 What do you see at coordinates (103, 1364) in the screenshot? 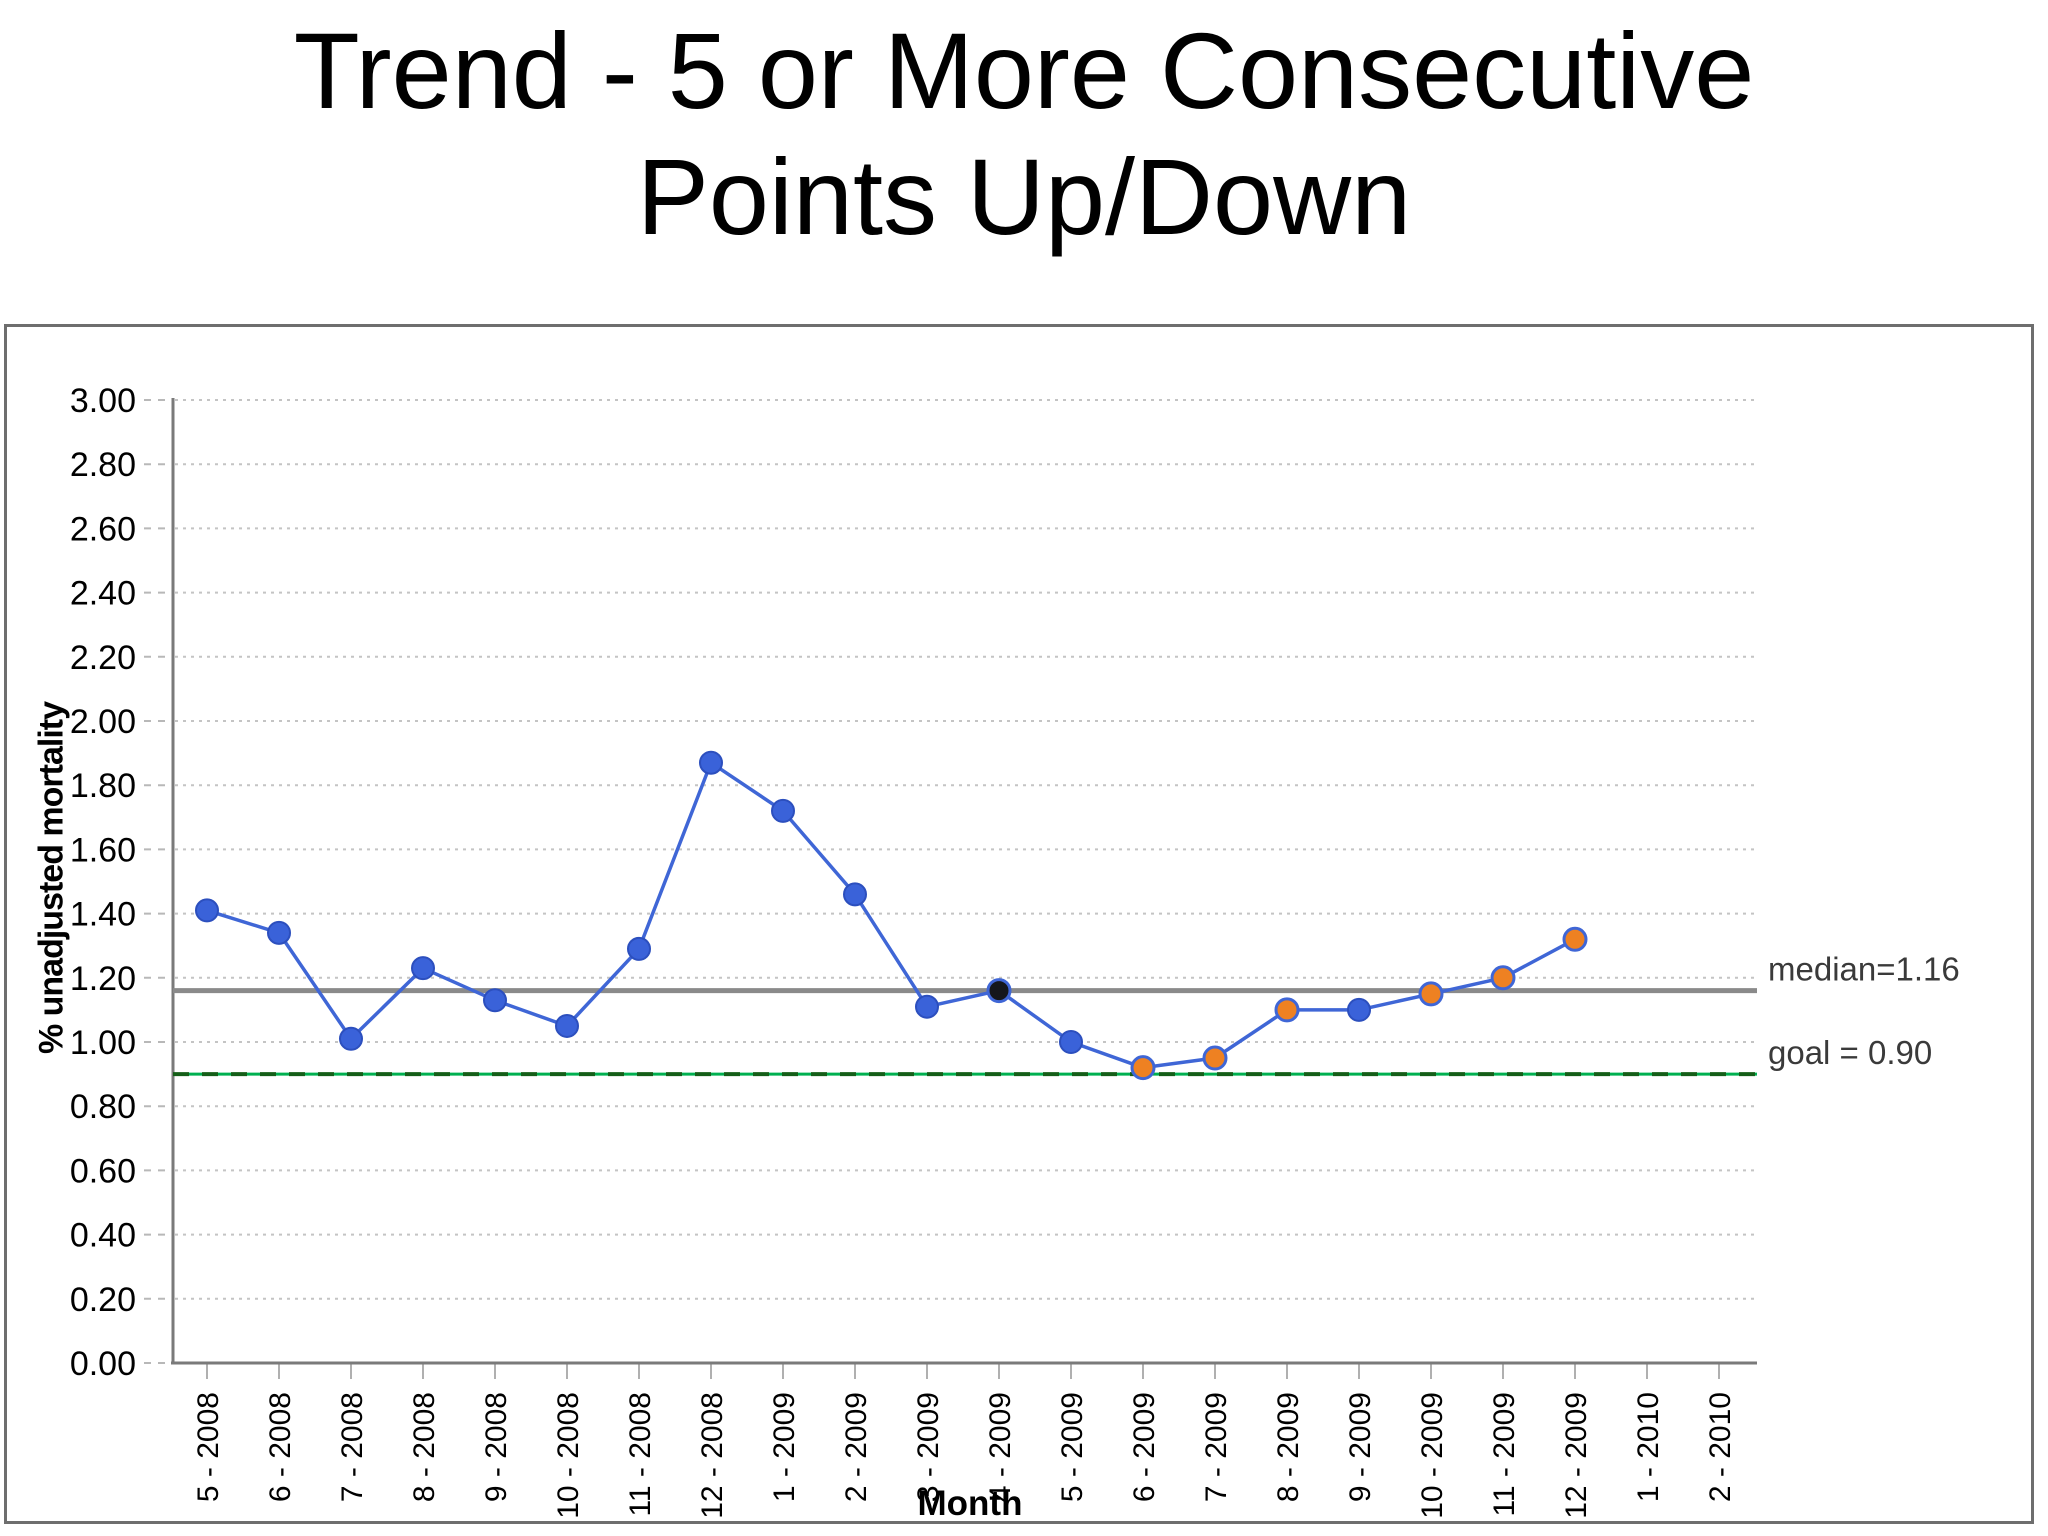
I see `y-tick-label: 0.00` at bounding box center [103, 1364].